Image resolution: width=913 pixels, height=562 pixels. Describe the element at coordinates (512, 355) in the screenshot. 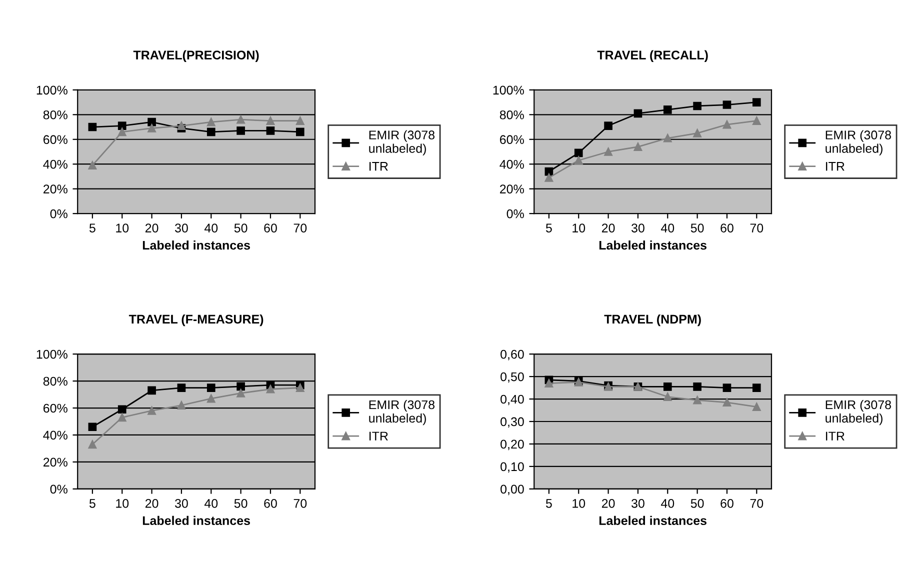

I see `y-tick-label: 0,60` at that location.